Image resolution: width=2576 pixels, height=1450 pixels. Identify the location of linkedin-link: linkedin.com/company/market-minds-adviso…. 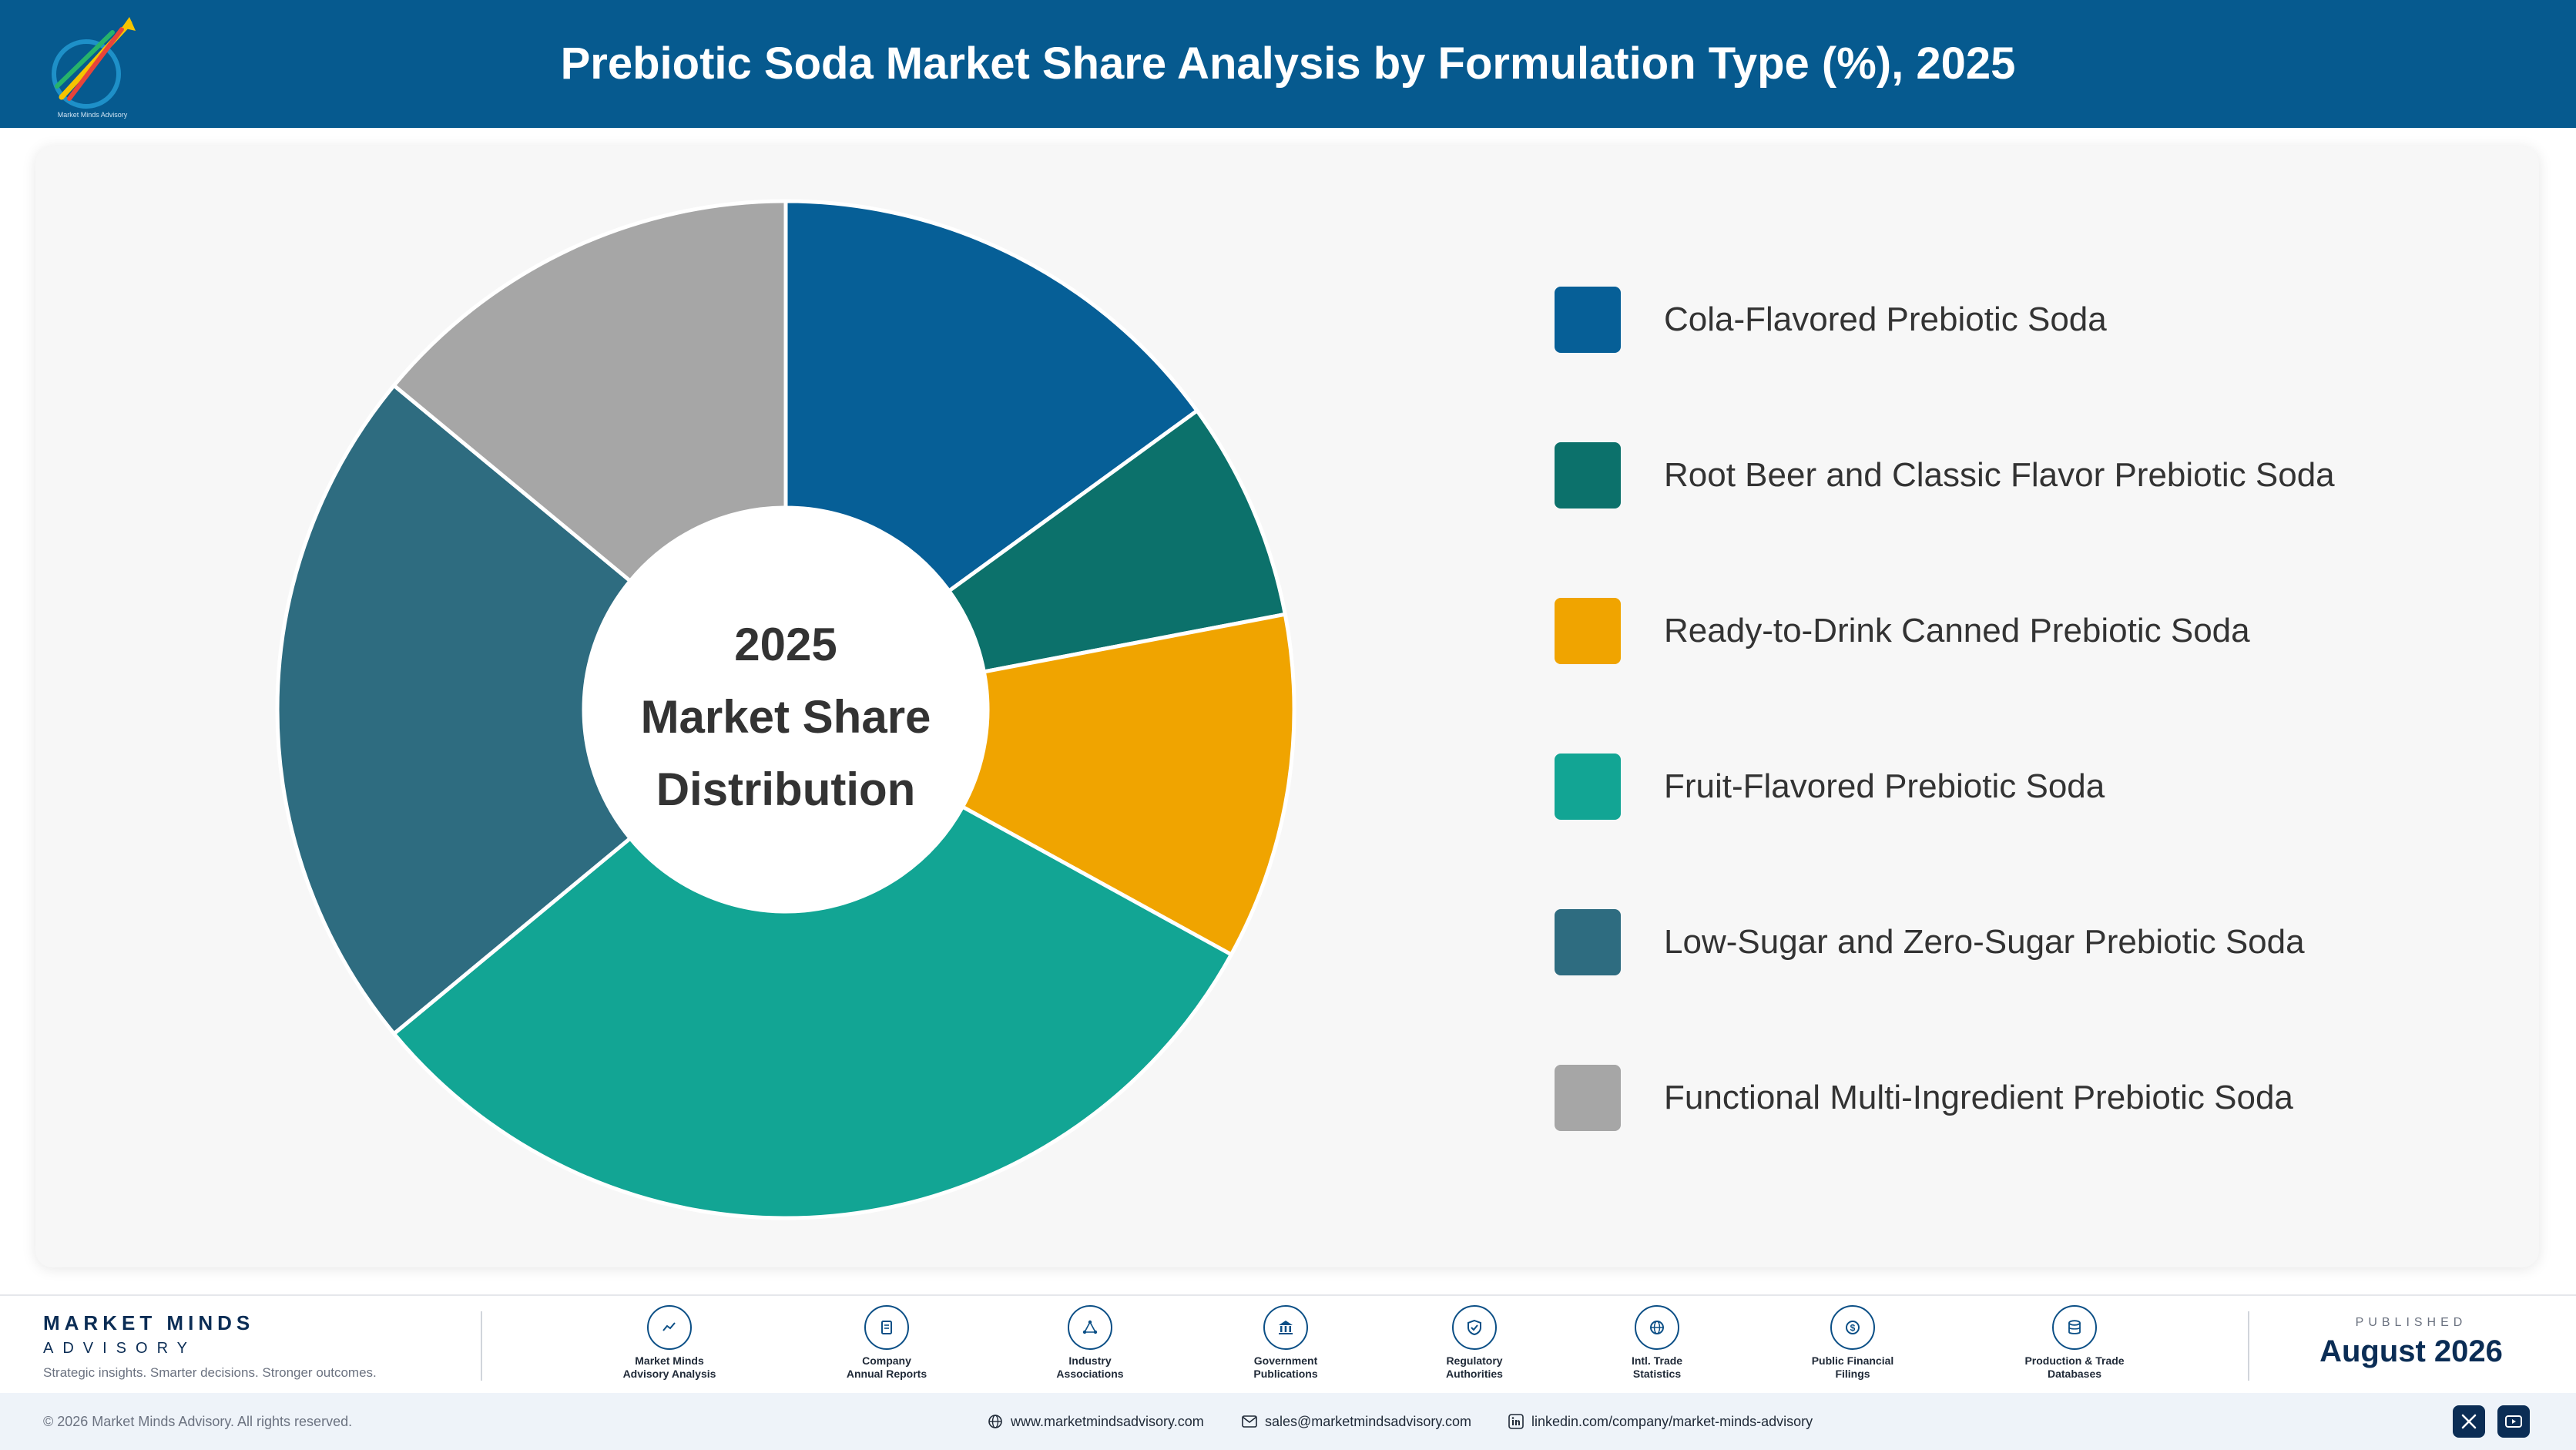
(1660, 1421).